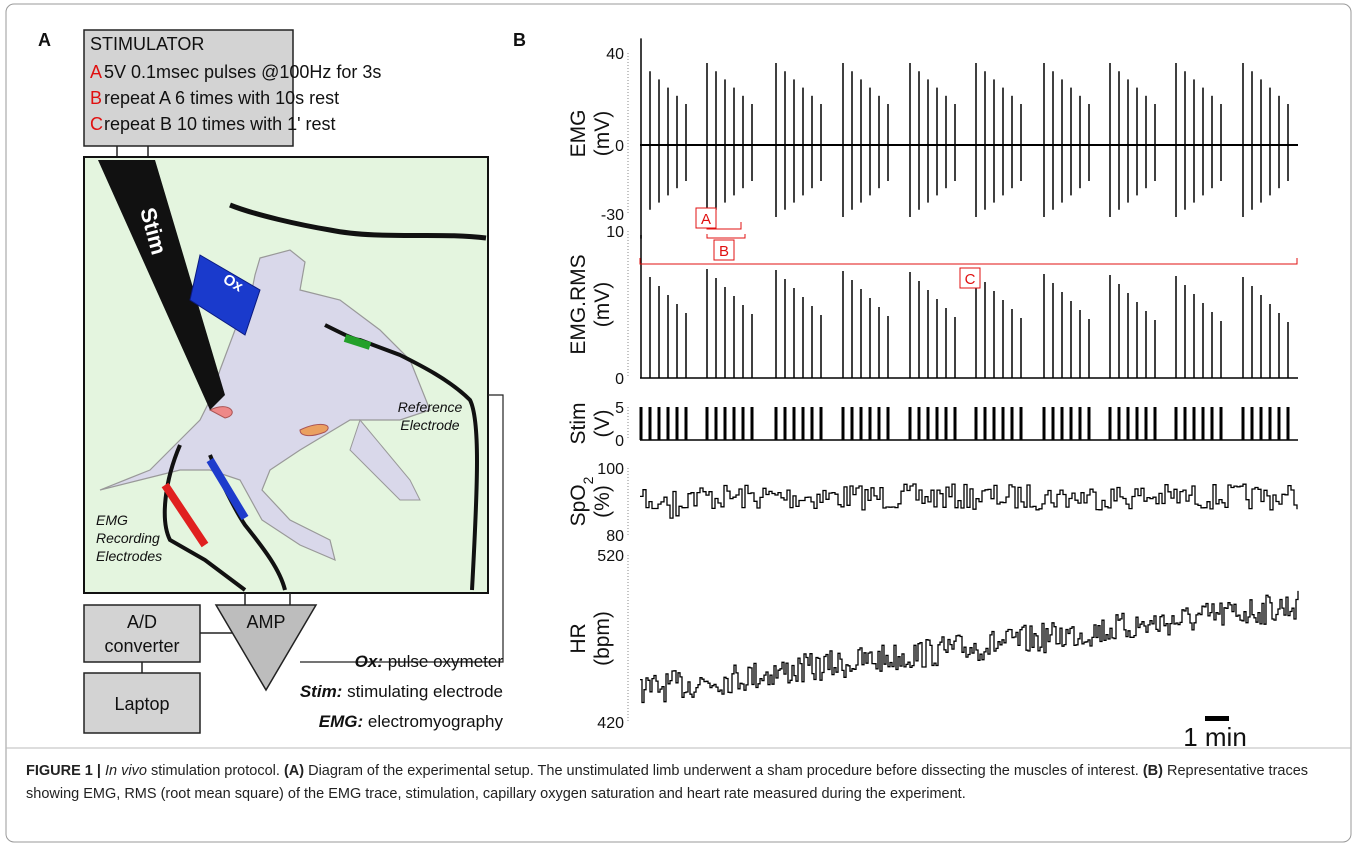  What do you see at coordinates (610, 469) in the screenshot?
I see `y-tick-label: 100` at bounding box center [610, 469].